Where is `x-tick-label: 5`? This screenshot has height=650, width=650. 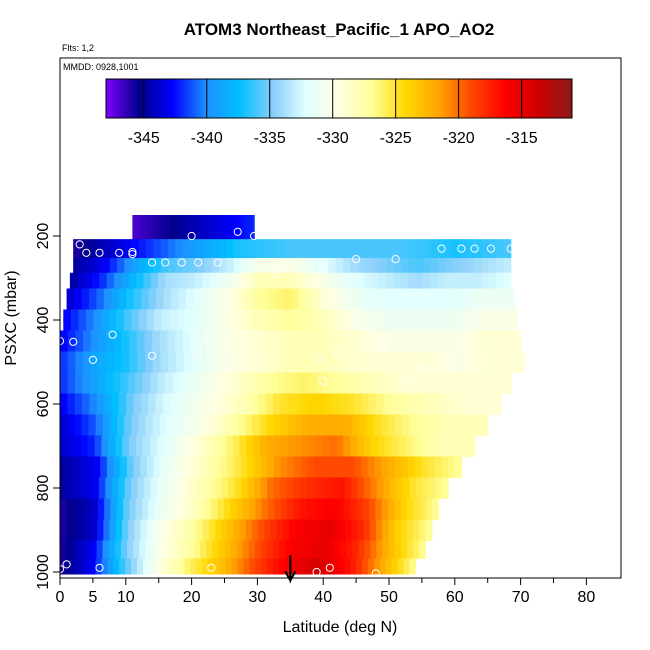 x-tick-label: 5 is located at coordinates (92, 597).